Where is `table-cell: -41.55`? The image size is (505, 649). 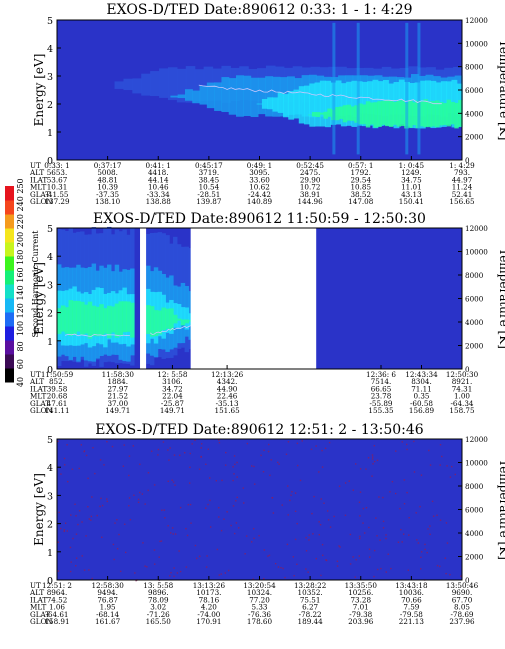
table-cell: -41.55 is located at coordinates (56, 194).